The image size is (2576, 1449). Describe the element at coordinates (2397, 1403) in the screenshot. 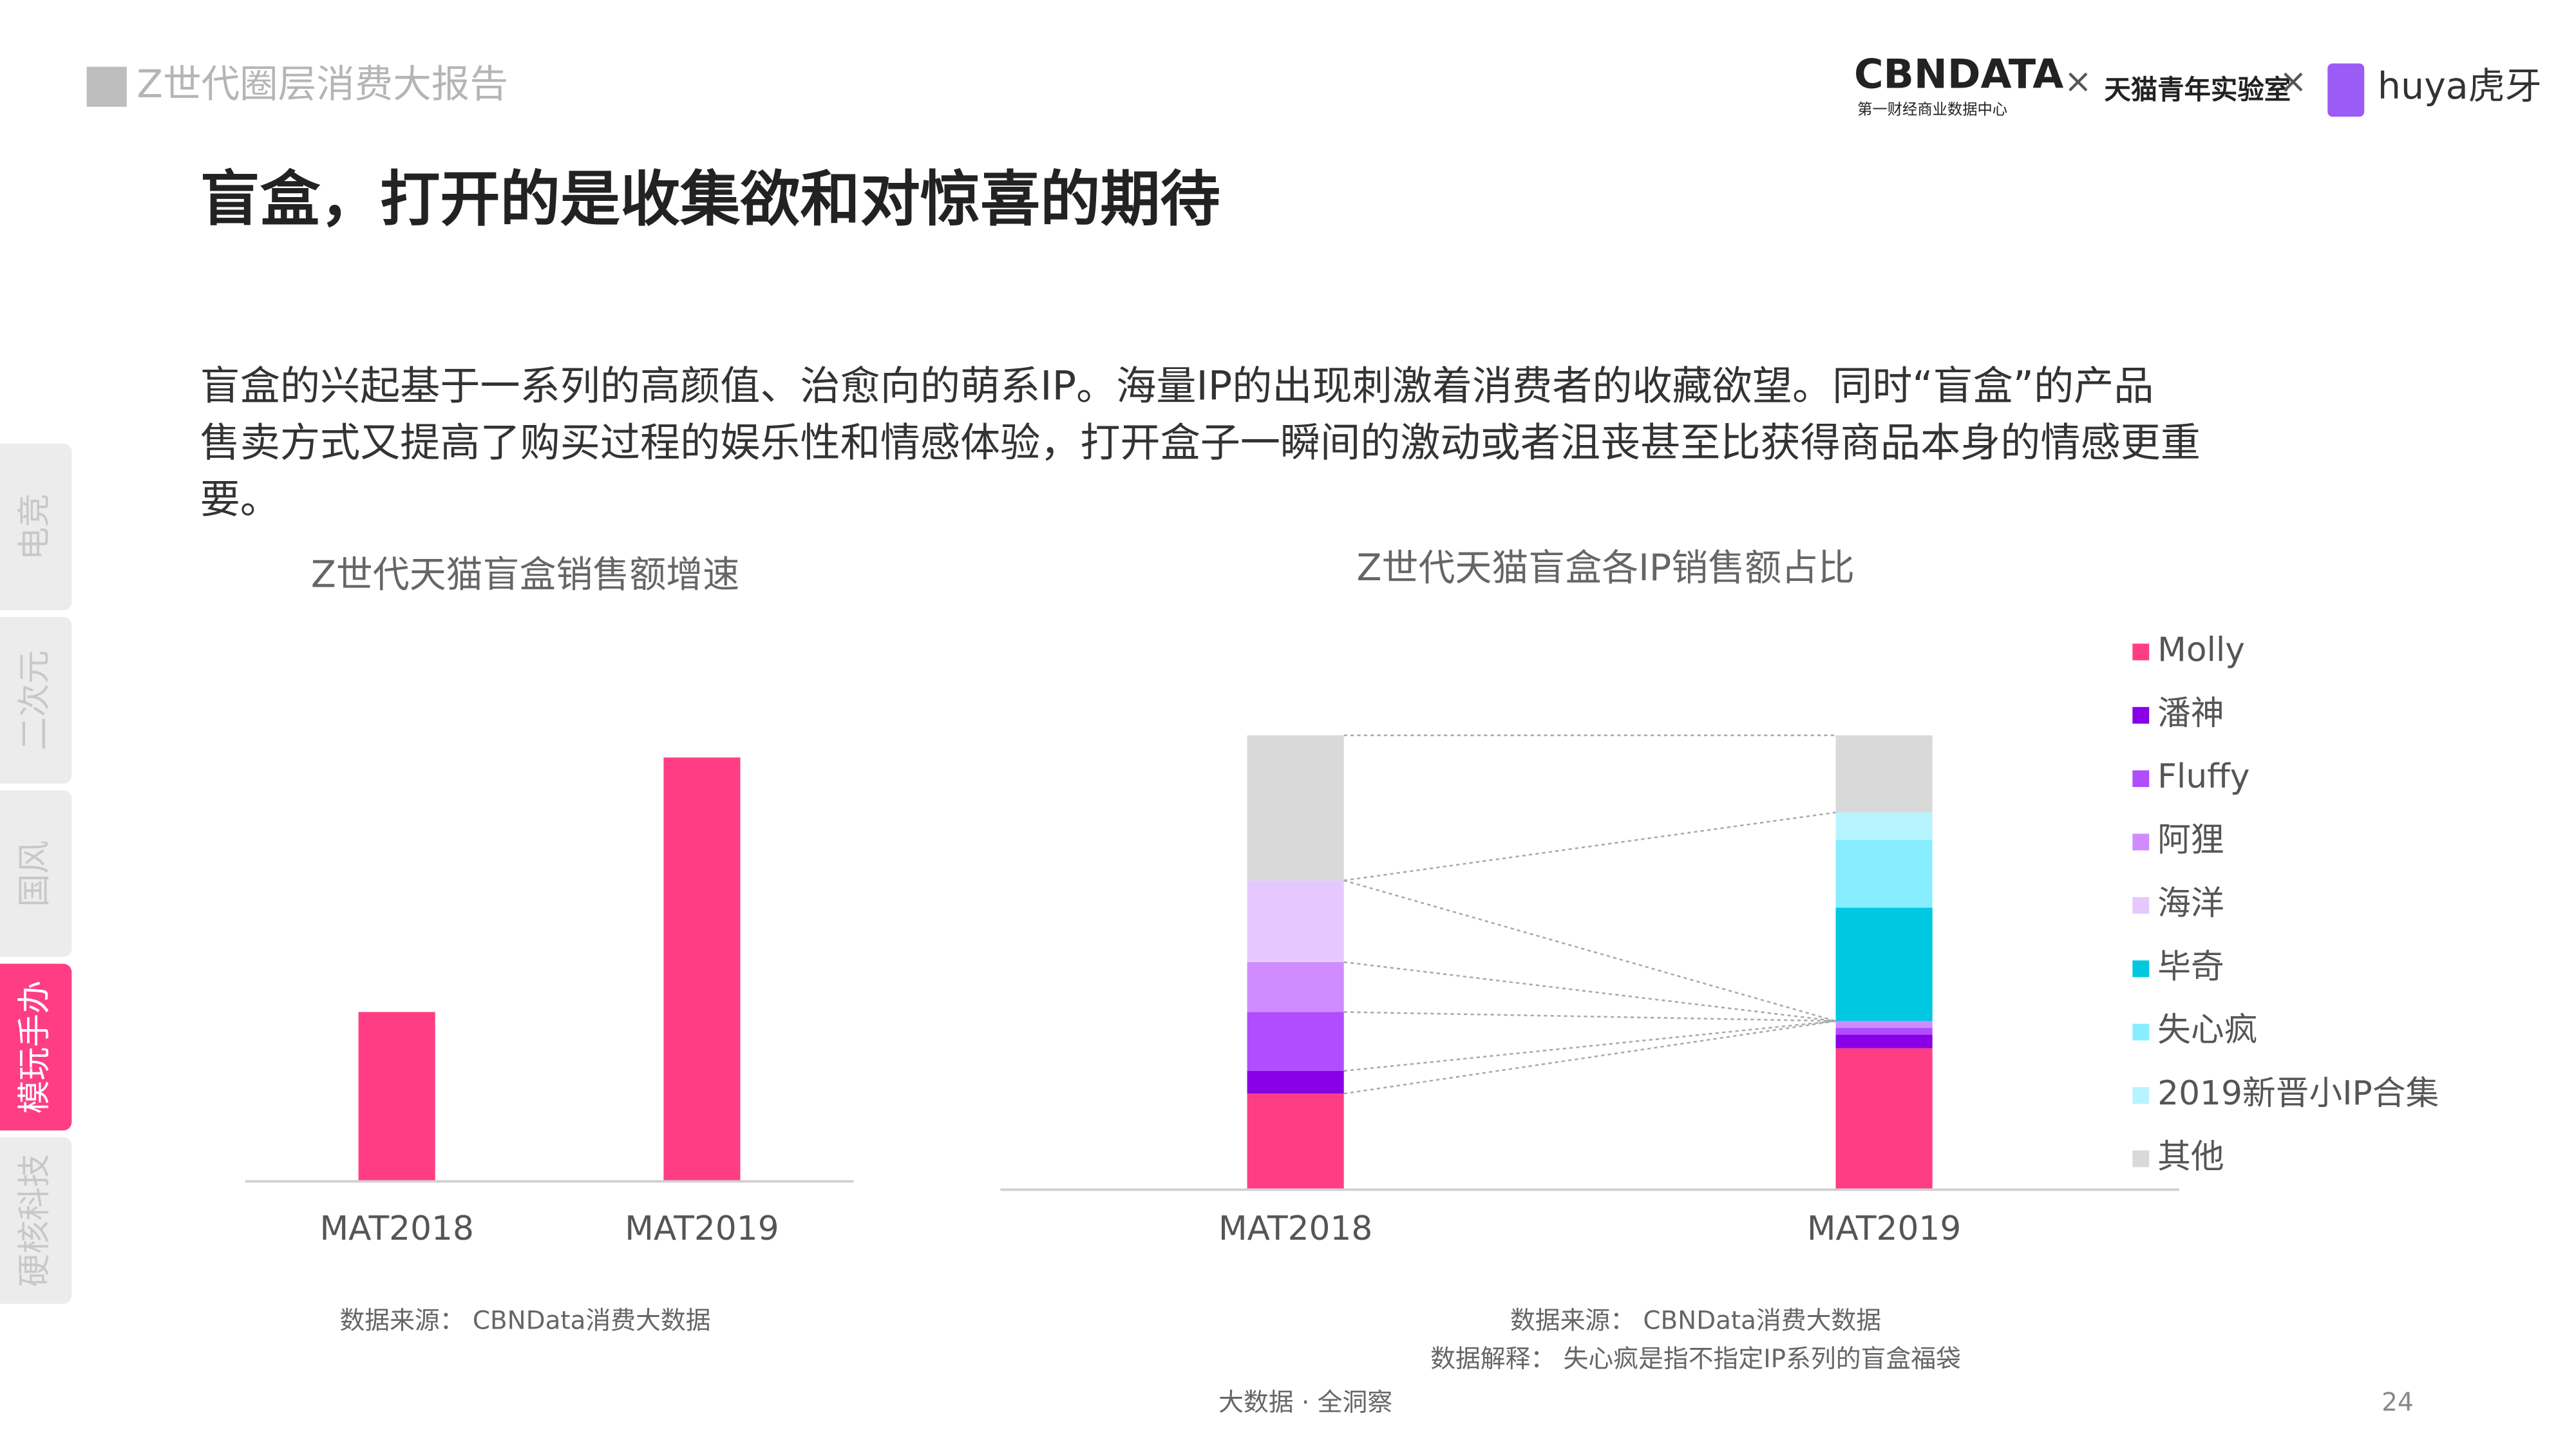

I see `page-number: 24` at that location.